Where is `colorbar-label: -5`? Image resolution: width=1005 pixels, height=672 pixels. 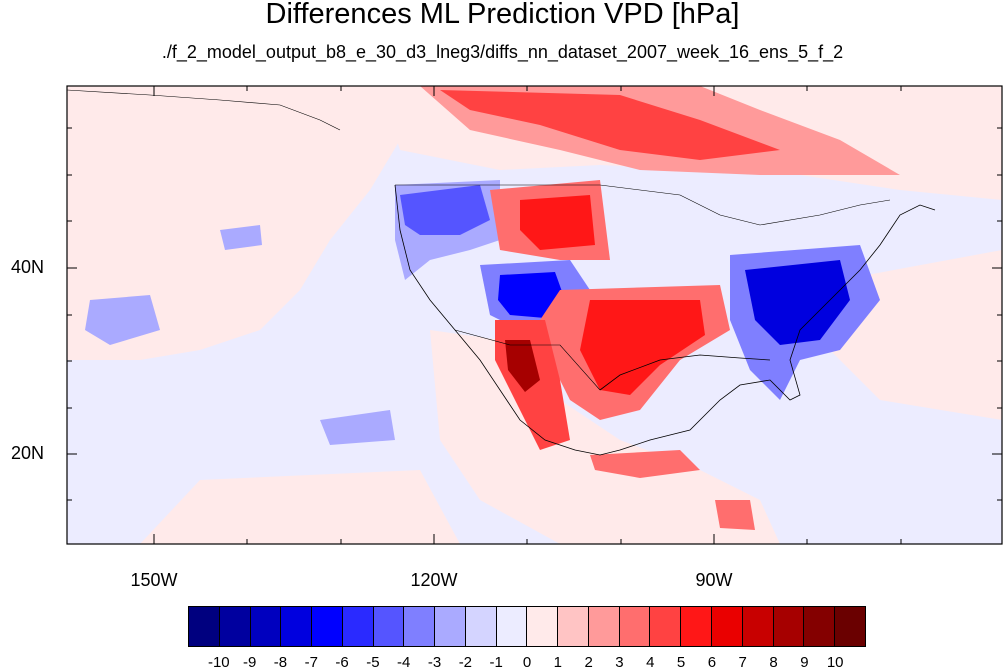 colorbar-label: -5 is located at coordinates (373, 662).